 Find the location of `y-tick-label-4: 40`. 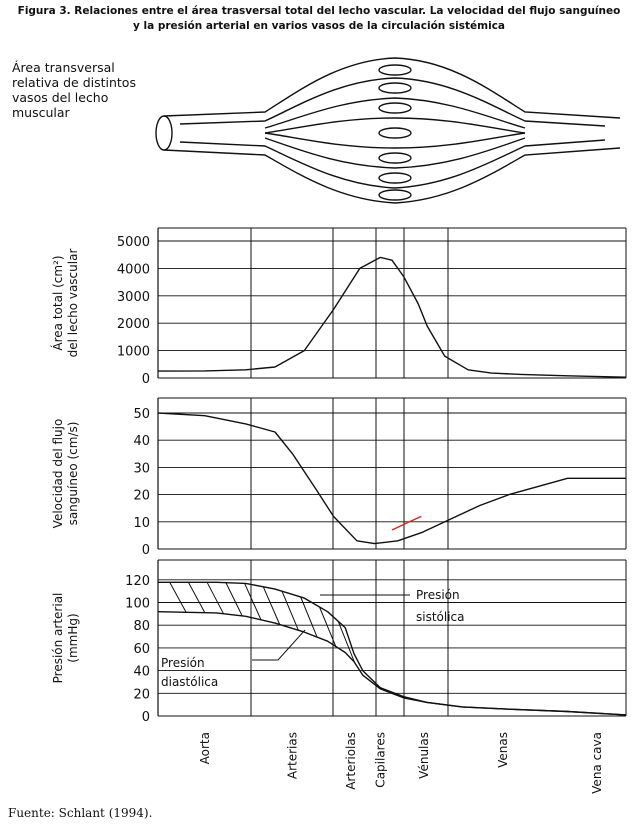

y-tick-label-4: 40 is located at coordinates (141, 441).